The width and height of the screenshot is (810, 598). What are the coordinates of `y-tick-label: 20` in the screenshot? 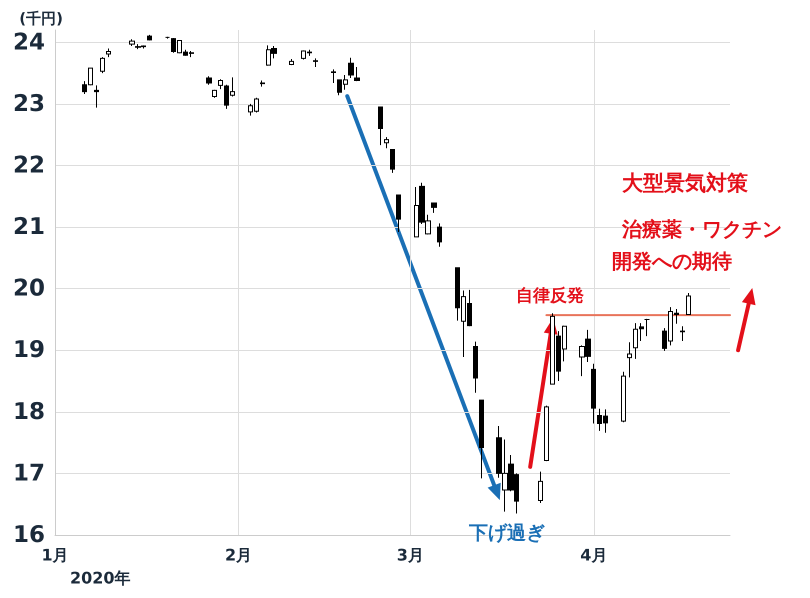 It's located at (28, 289).